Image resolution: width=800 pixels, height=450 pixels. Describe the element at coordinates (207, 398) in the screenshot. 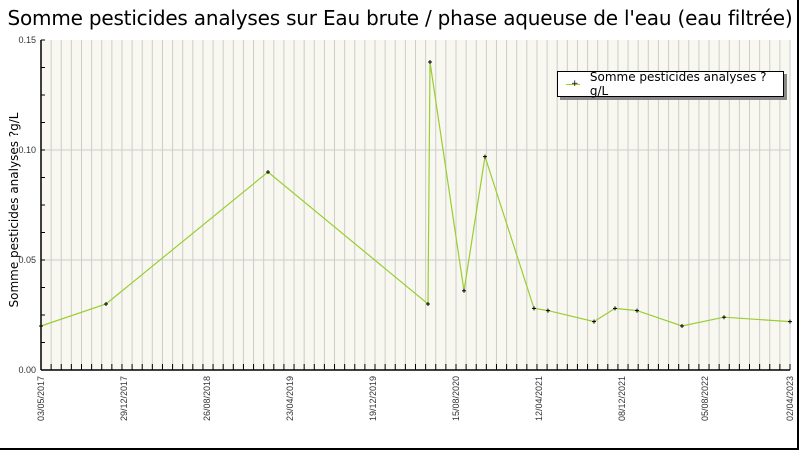

I see `x-tick-label: 26/08/2018` at that location.